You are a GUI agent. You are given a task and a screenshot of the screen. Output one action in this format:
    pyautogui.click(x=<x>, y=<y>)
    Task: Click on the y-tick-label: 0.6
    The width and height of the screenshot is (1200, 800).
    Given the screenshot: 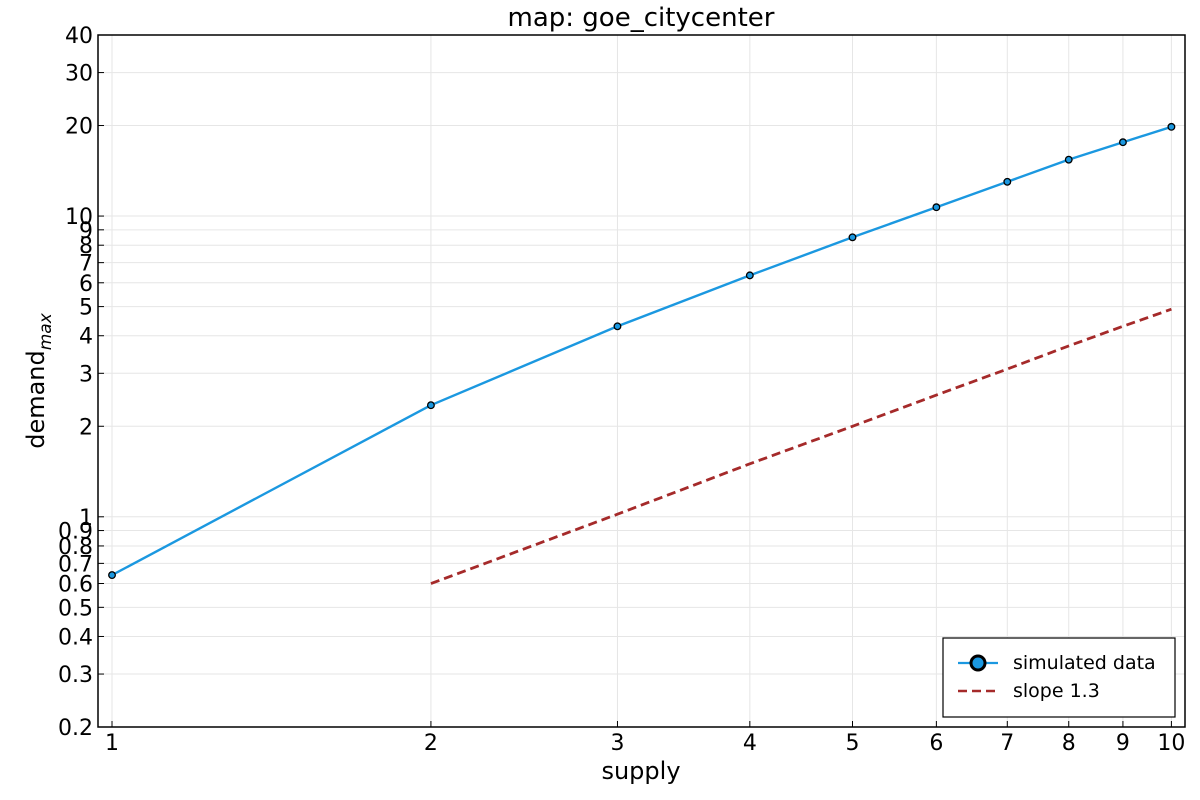 What is the action you would take?
    pyautogui.click(x=75, y=585)
    